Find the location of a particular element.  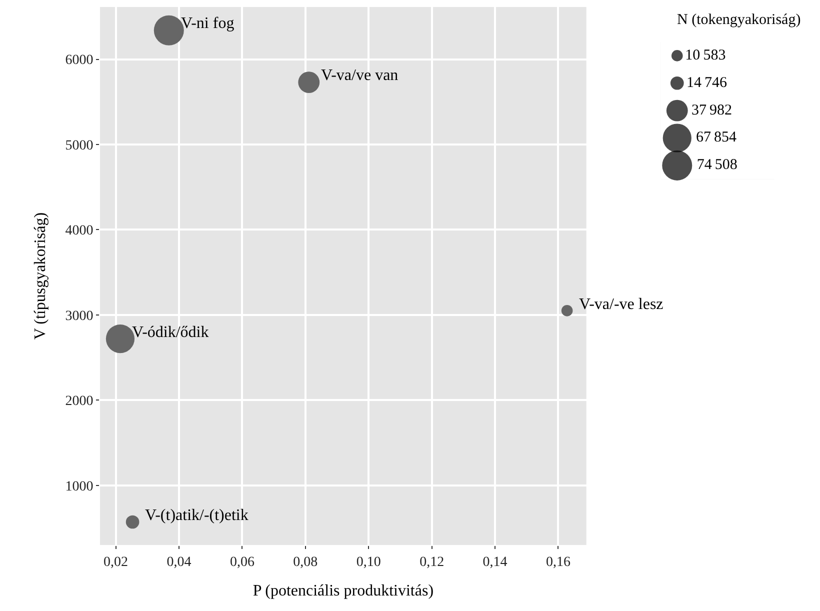

x-tick-label: 0,14 is located at coordinates (495, 562).